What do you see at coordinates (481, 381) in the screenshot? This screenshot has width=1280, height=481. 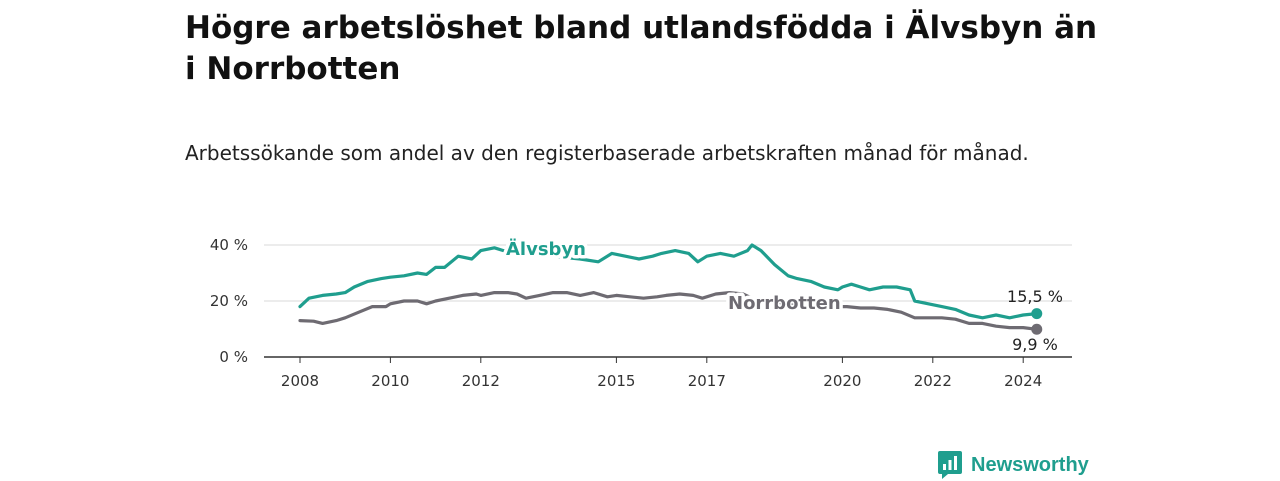 I see `x-tick-label: 2012` at bounding box center [481, 381].